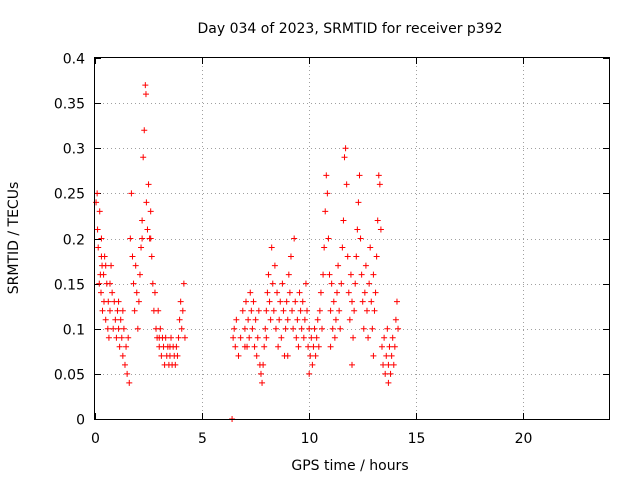 This screenshot has width=640, height=480. I want to click on y-tick-label: 0.35, so click(69, 105).